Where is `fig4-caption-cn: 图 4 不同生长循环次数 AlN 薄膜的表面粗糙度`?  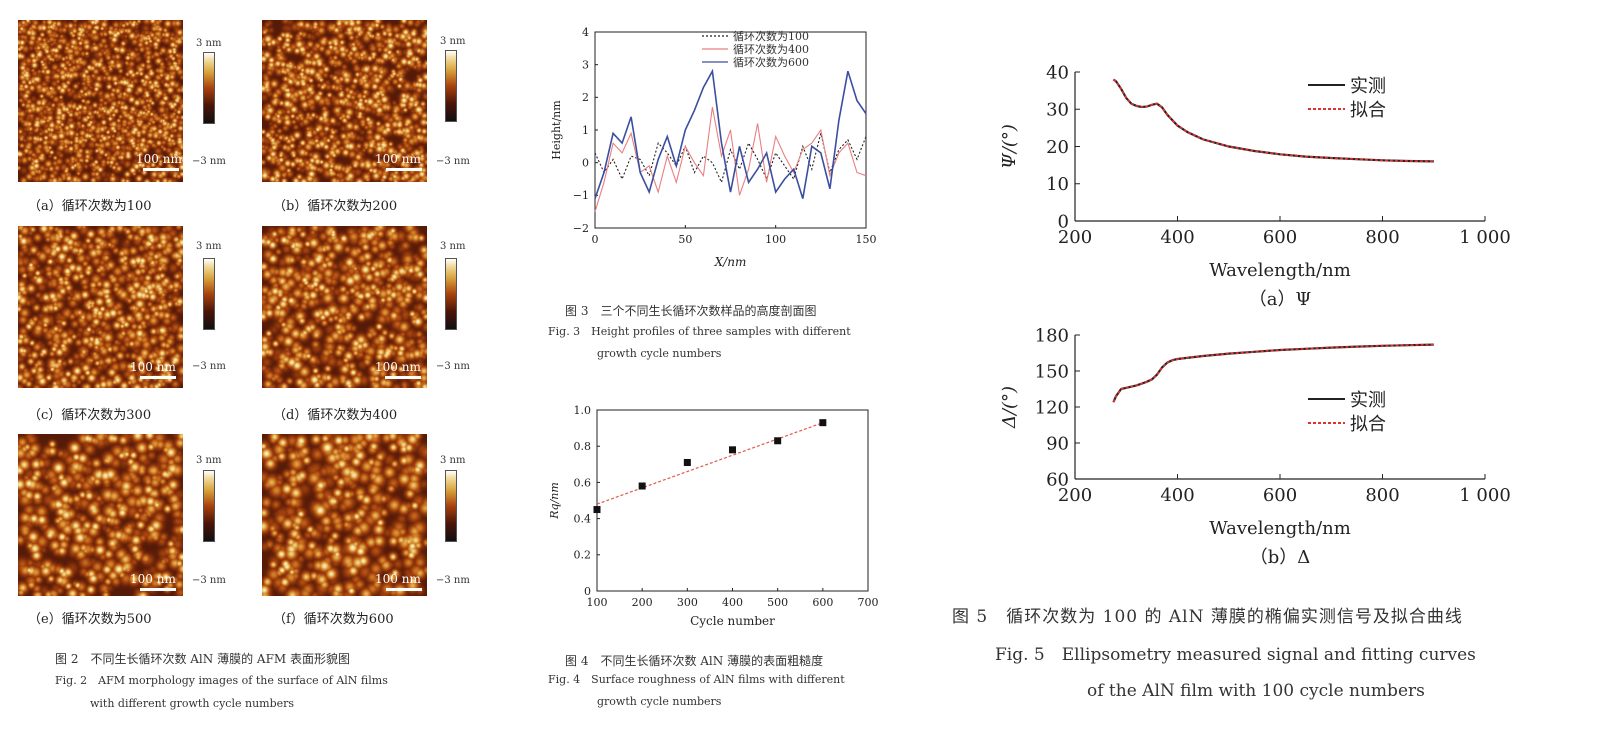
fig4-caption-cn: 图 4 不同生长循环次数 AlN 薄膜的表面粗糙度 is located at coordinates (694, 661).